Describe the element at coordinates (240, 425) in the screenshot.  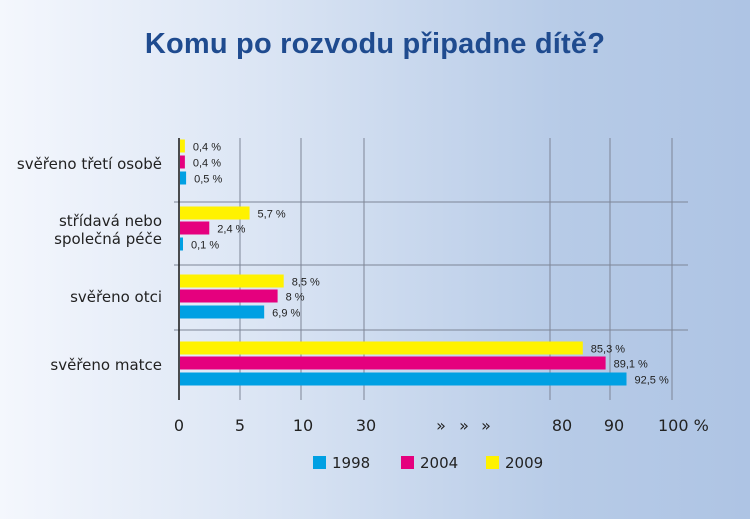
I see `x-tick-label: 5` at that location.